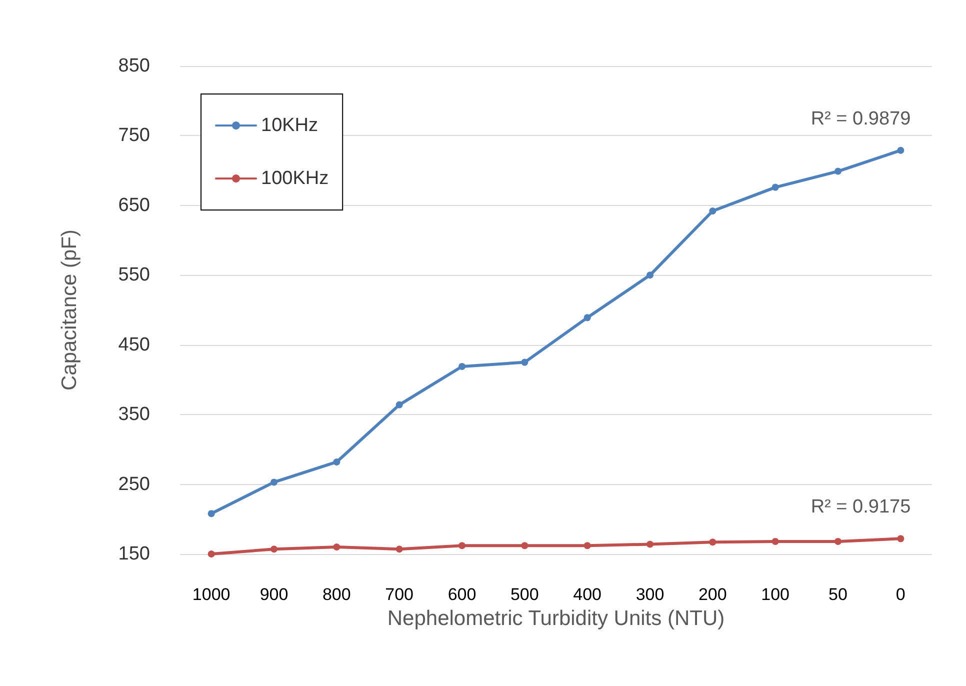 This screenshot has width=966, height=686. I want to click on x-tick-label: 100, so click(775, 594).